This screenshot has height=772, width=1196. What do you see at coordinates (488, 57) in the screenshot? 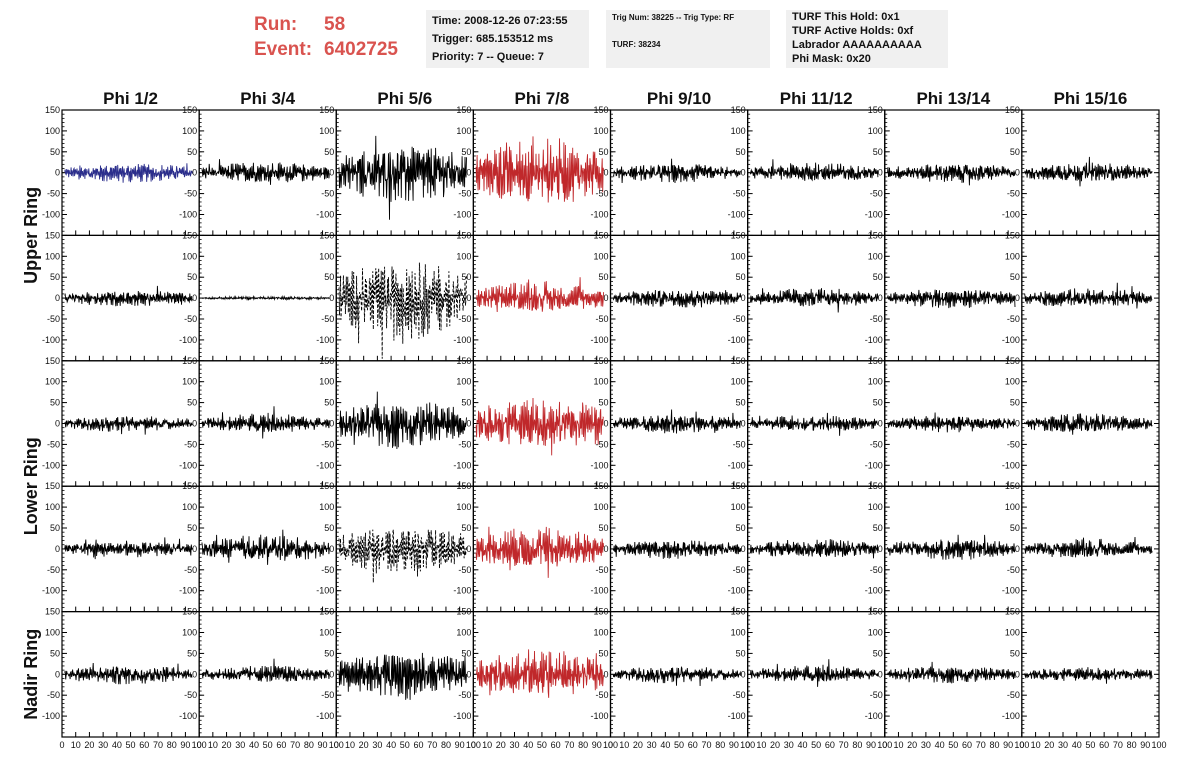
I see `priority-text: Priority: 7 -- Queue: 7` at bounding box center [488, 57].